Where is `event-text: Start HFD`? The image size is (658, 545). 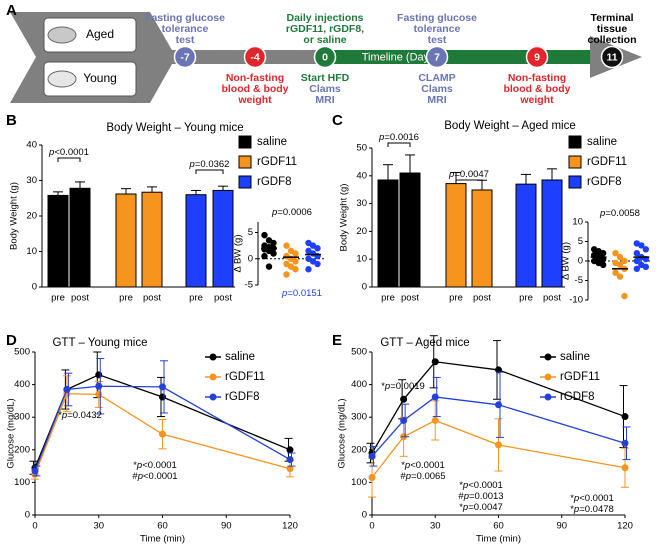
event-text: Start HFD is located at coordinates (325, 78).